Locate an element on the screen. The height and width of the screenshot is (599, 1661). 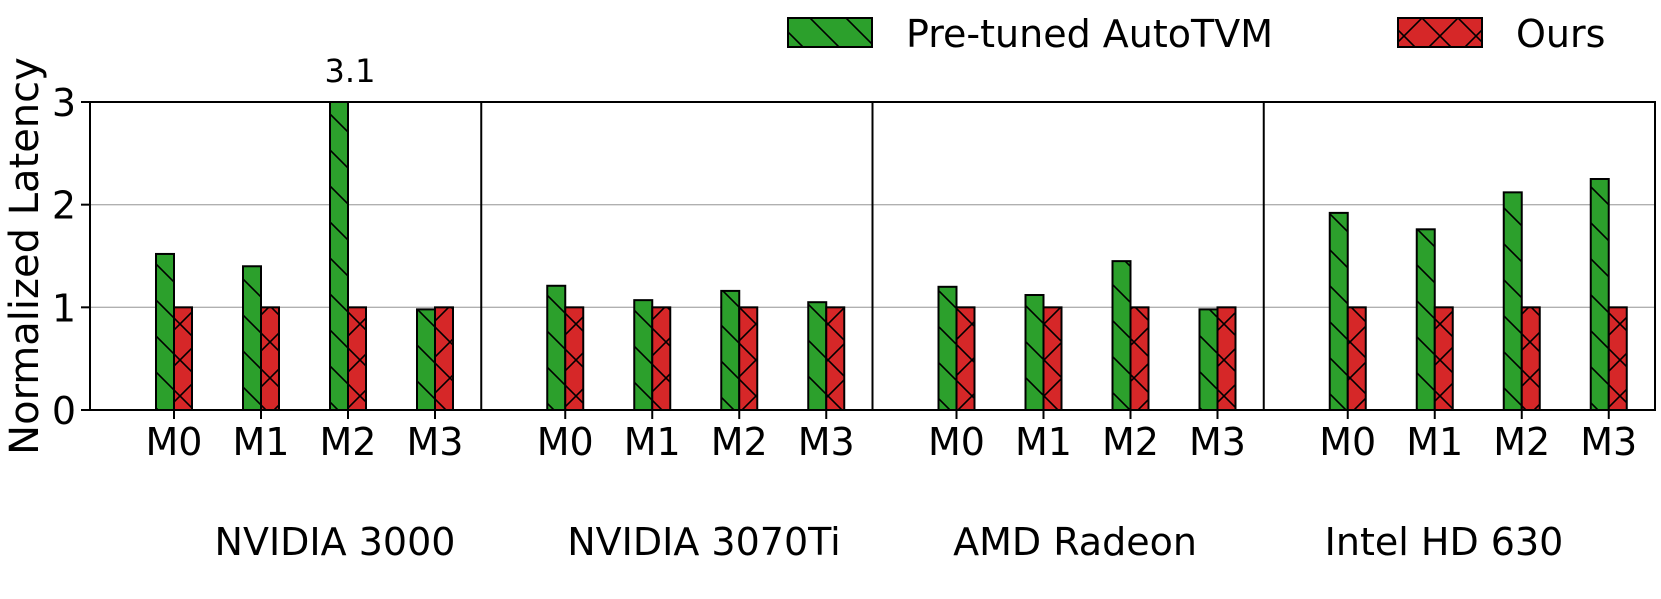
y-axis-label: Normalized Latency is located at coordinates (25, 256).